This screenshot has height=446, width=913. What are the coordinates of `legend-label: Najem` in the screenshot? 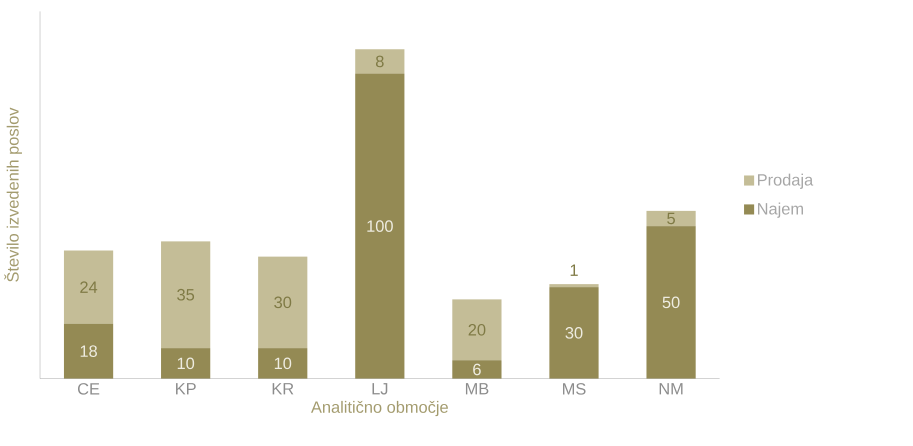 It's located at (780, 210).